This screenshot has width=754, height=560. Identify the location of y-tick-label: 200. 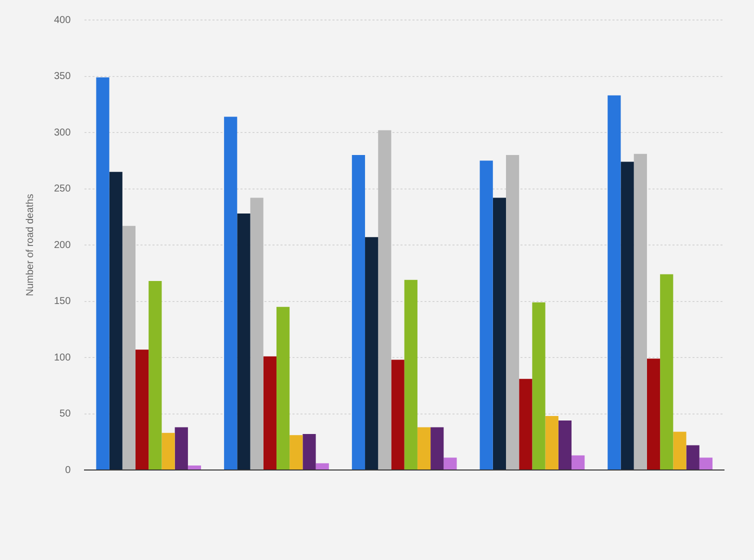
(63, 245).